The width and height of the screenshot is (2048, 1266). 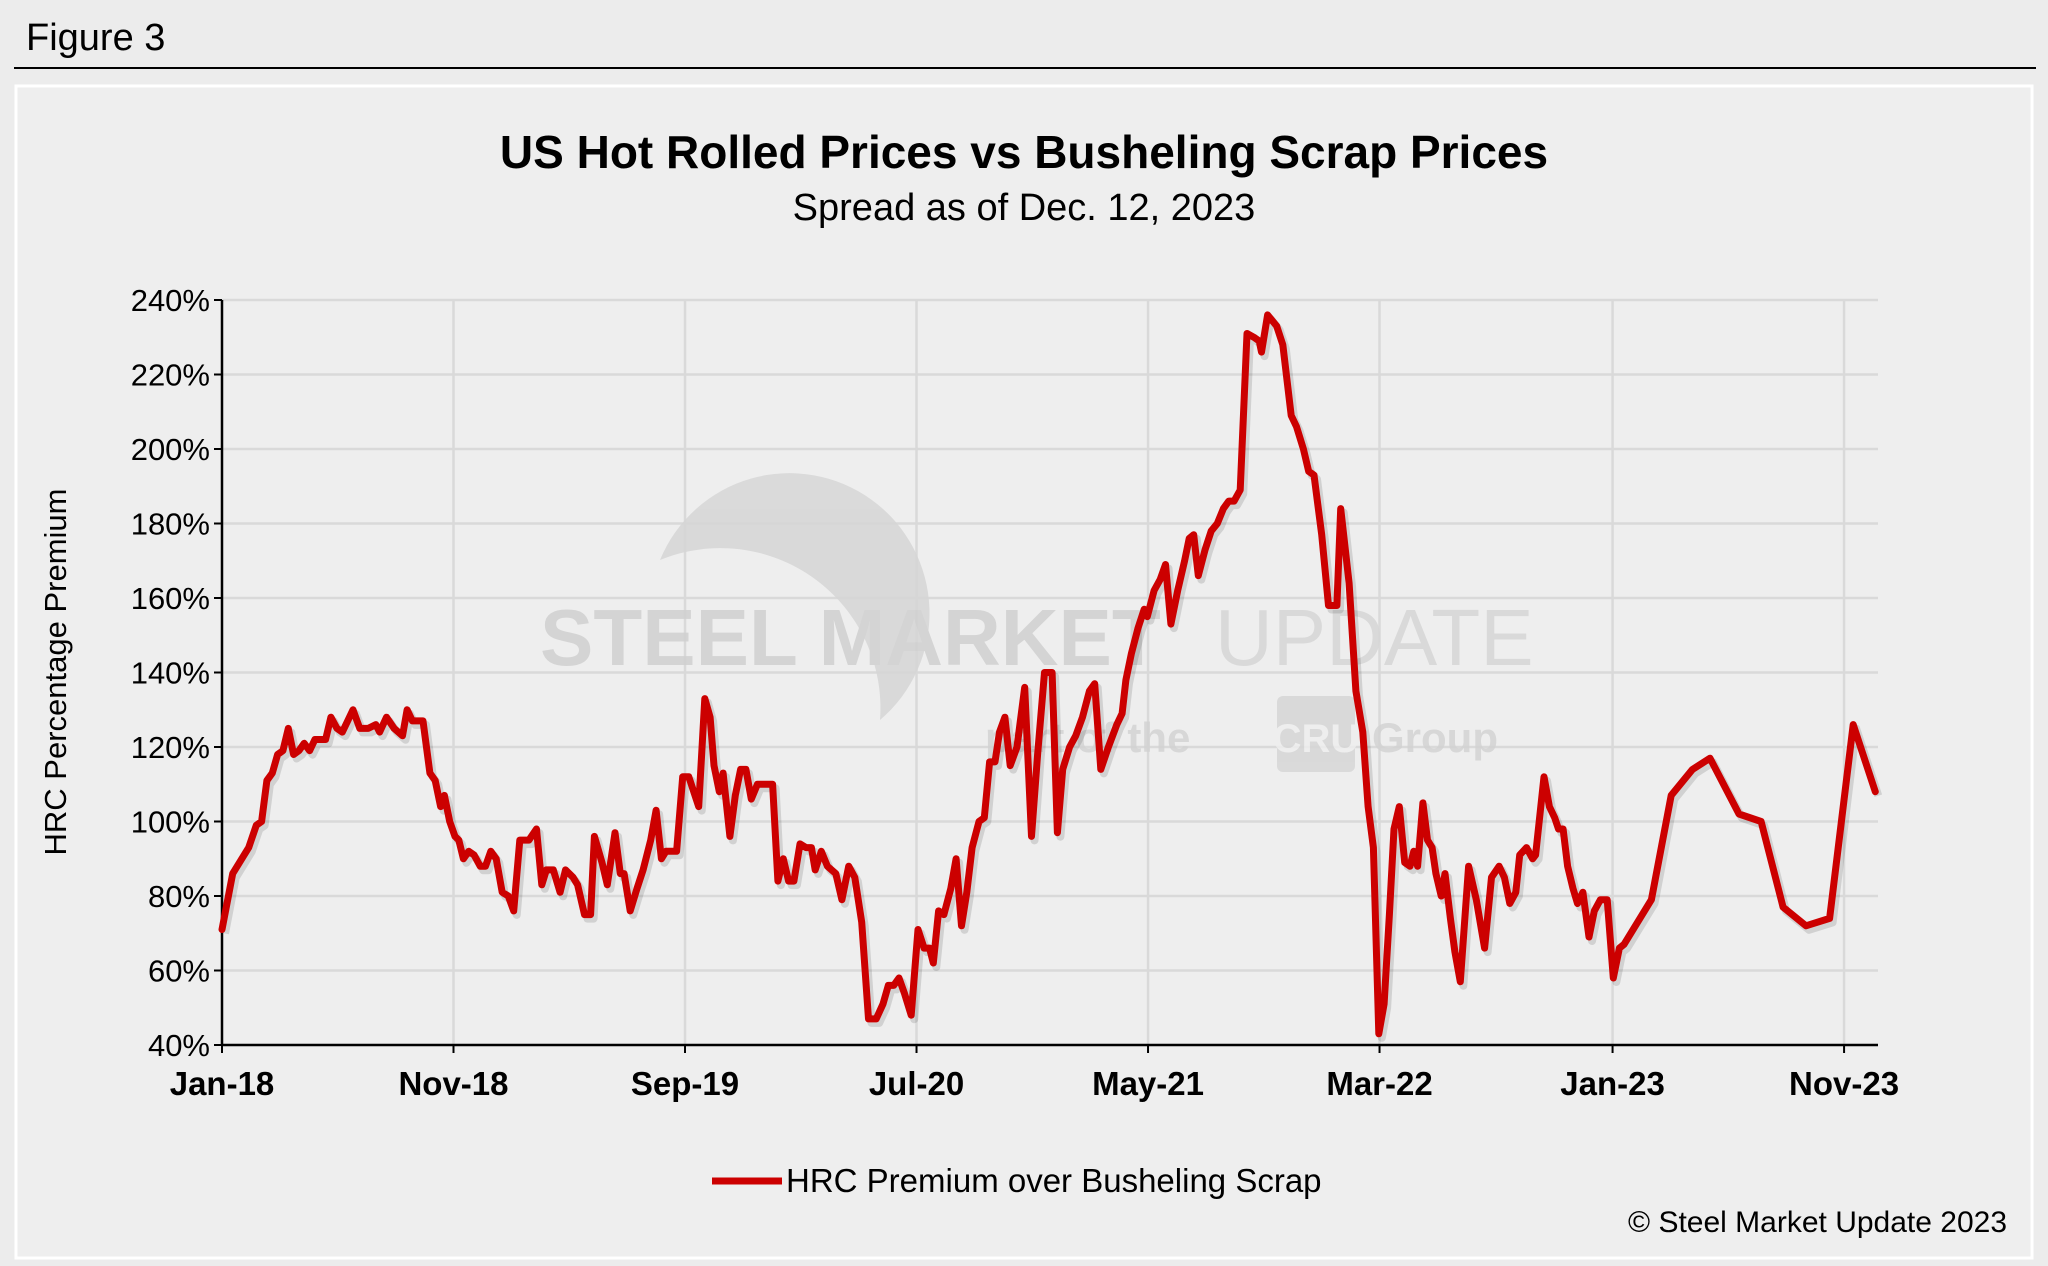 What do you see at coordinates (453, 1083) in the screenshot?
I see `x-tick-label: Nov-18` at bounding box center [453, 1083].